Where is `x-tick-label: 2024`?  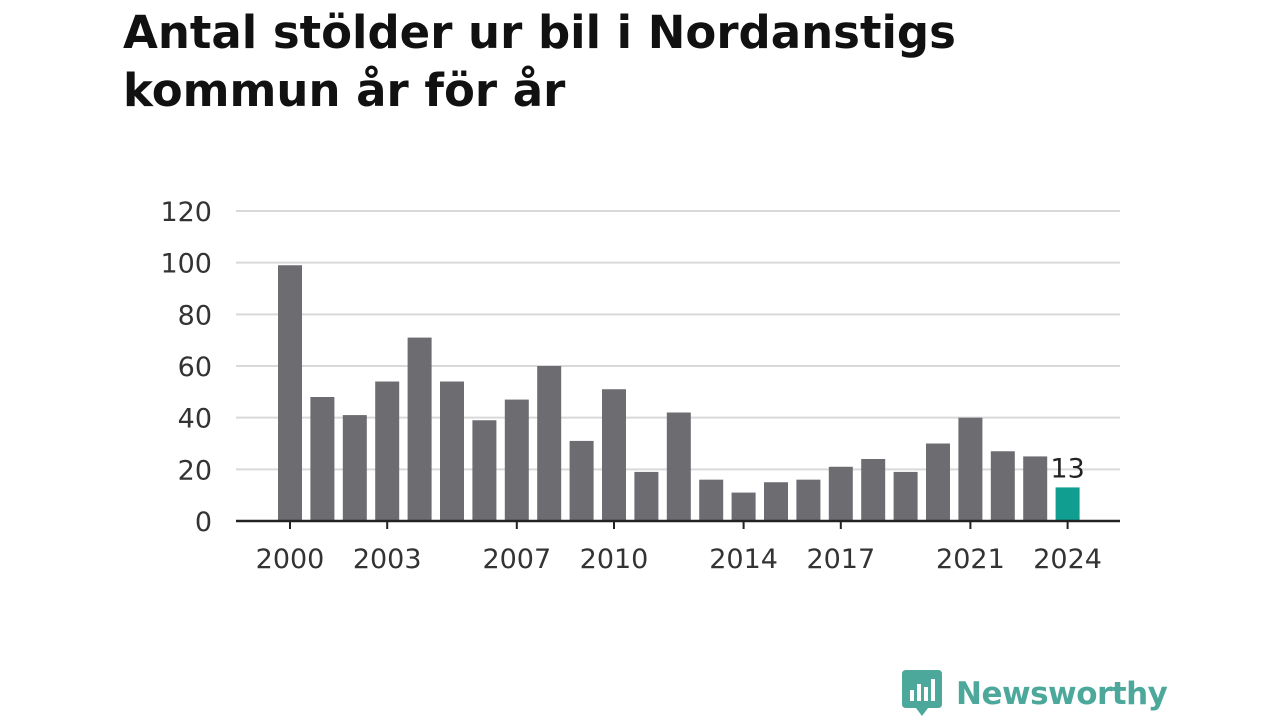 x-tick-label: 2024 is located at coordinates (1067, 559).